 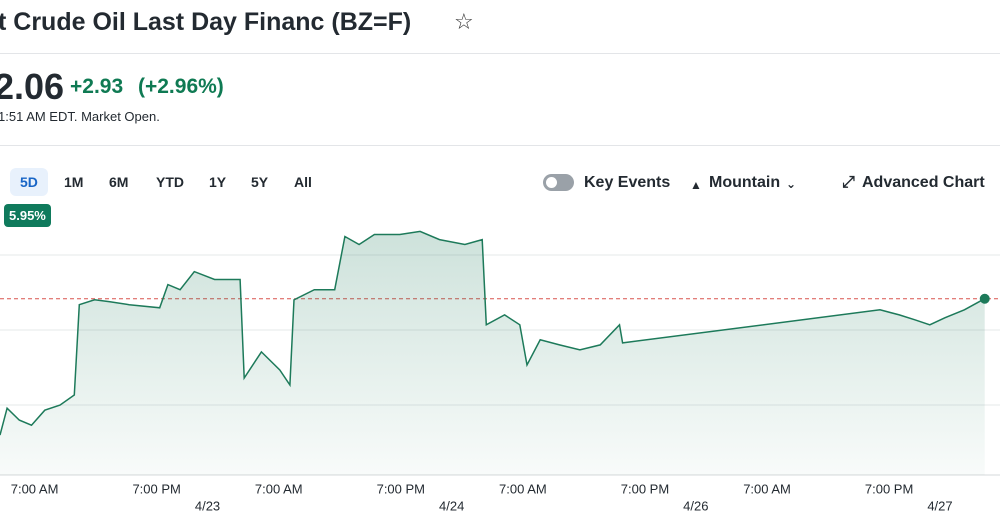 What do you see at coordinates (451, 505) in the screenshot?
I see `date-tick-label: 4/24` at bounding box center [451, 505].